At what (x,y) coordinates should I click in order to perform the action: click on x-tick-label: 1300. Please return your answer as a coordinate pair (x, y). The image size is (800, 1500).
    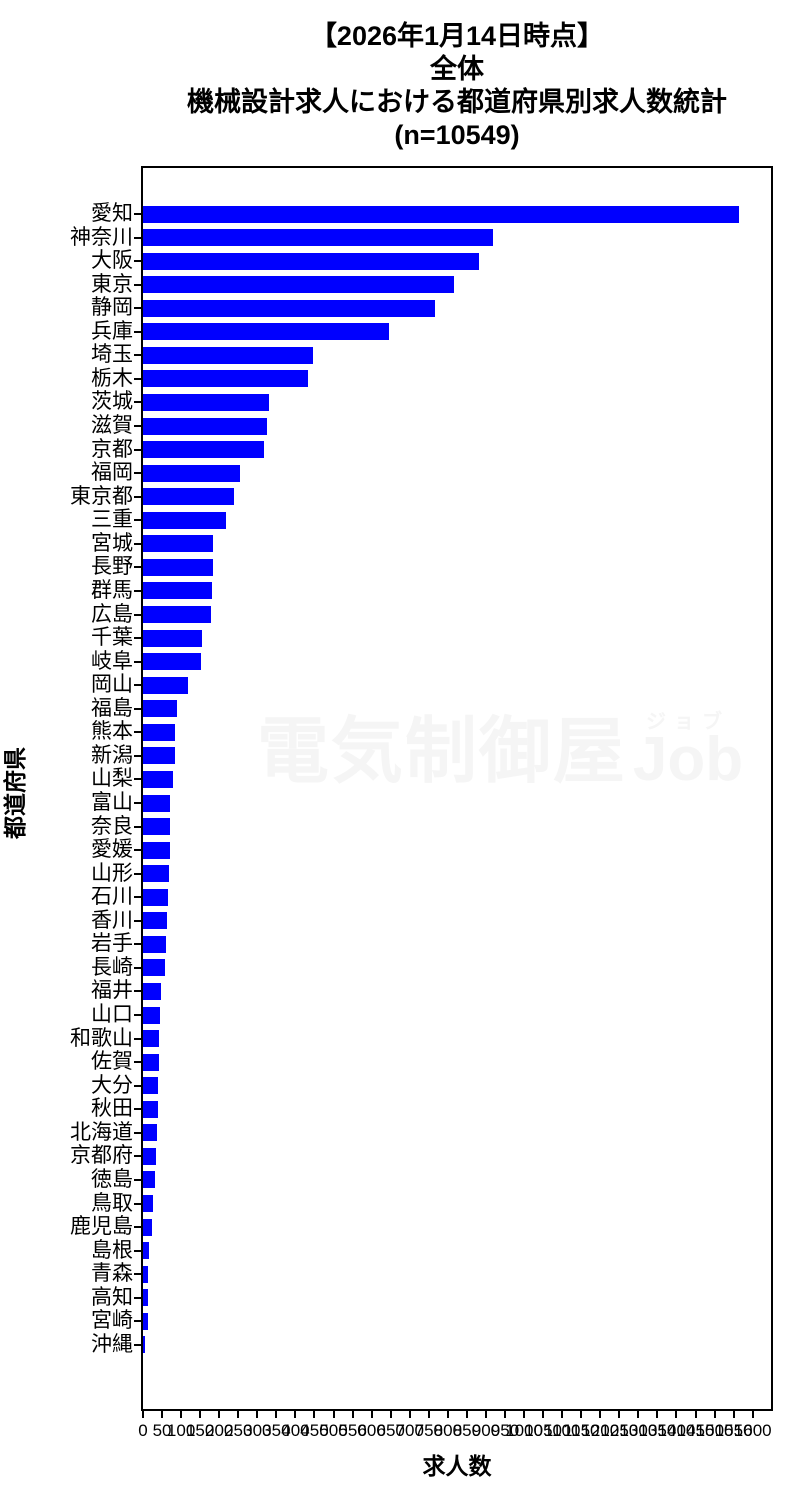
    Looking at the image, I should click on (638, 1430).